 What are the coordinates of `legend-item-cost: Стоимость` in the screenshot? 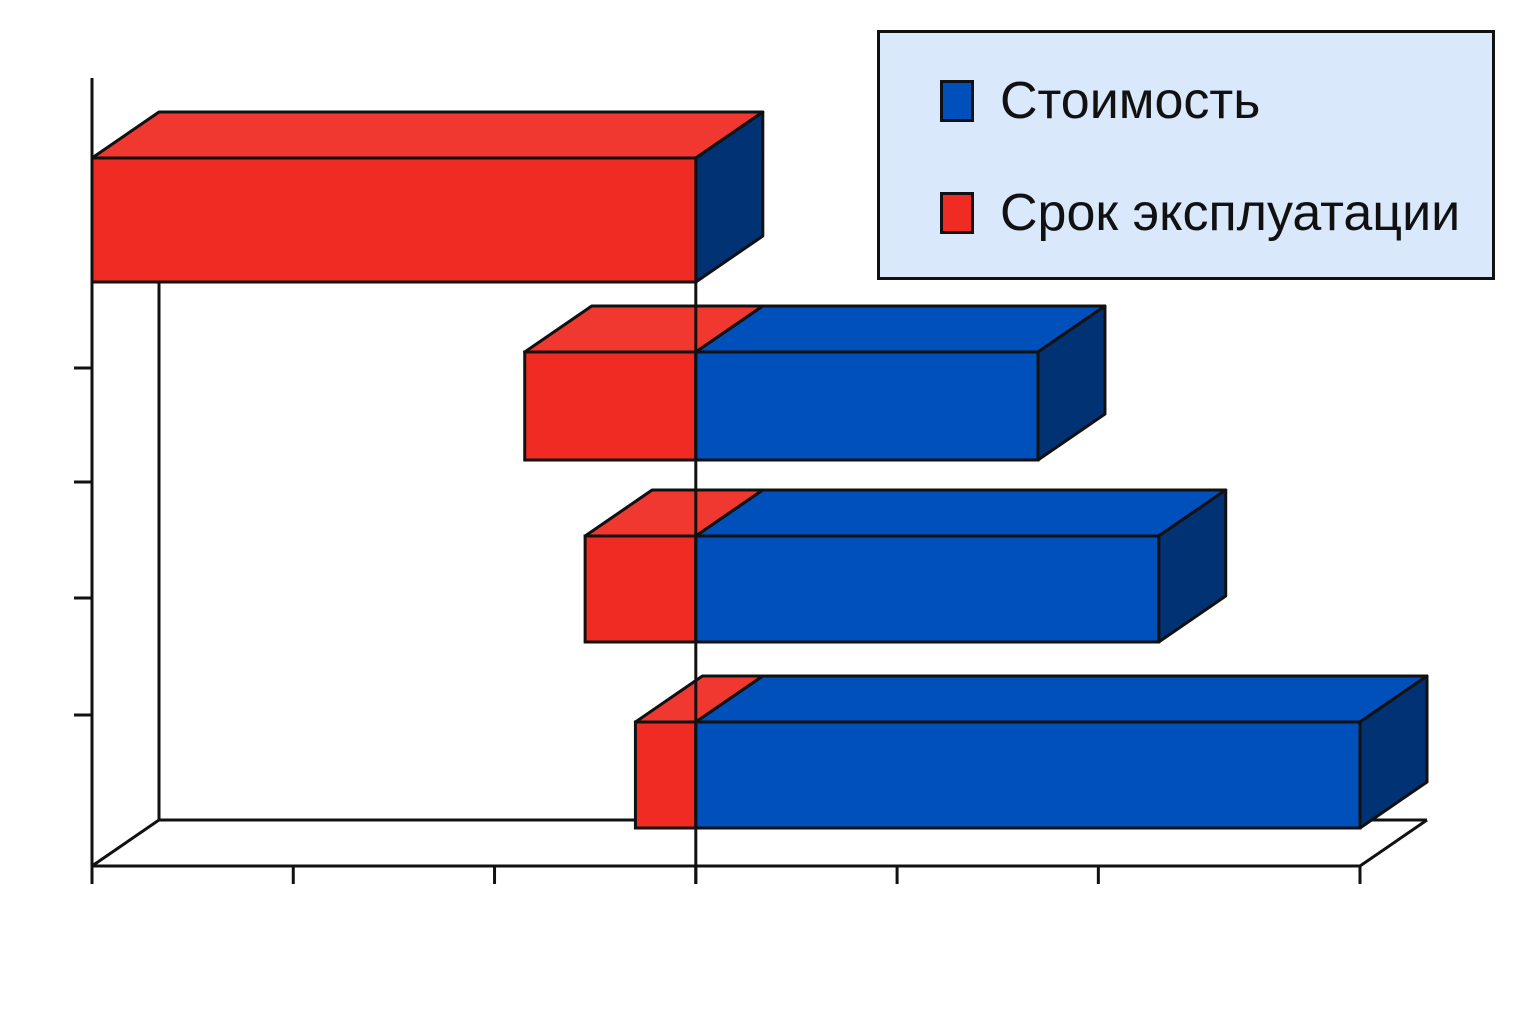 It's located at (1100, 101).